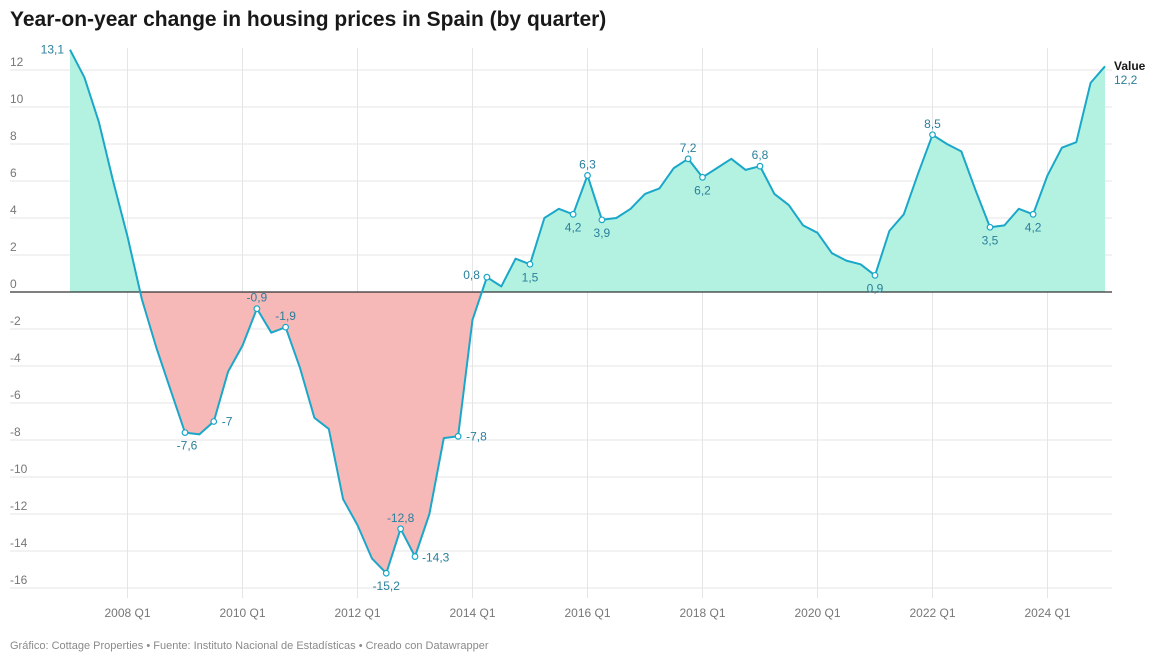  What do you see at coordinates (13, 173) in the screenshot?
I see `y-tick-label: 6` at bounding box center [13, 173].